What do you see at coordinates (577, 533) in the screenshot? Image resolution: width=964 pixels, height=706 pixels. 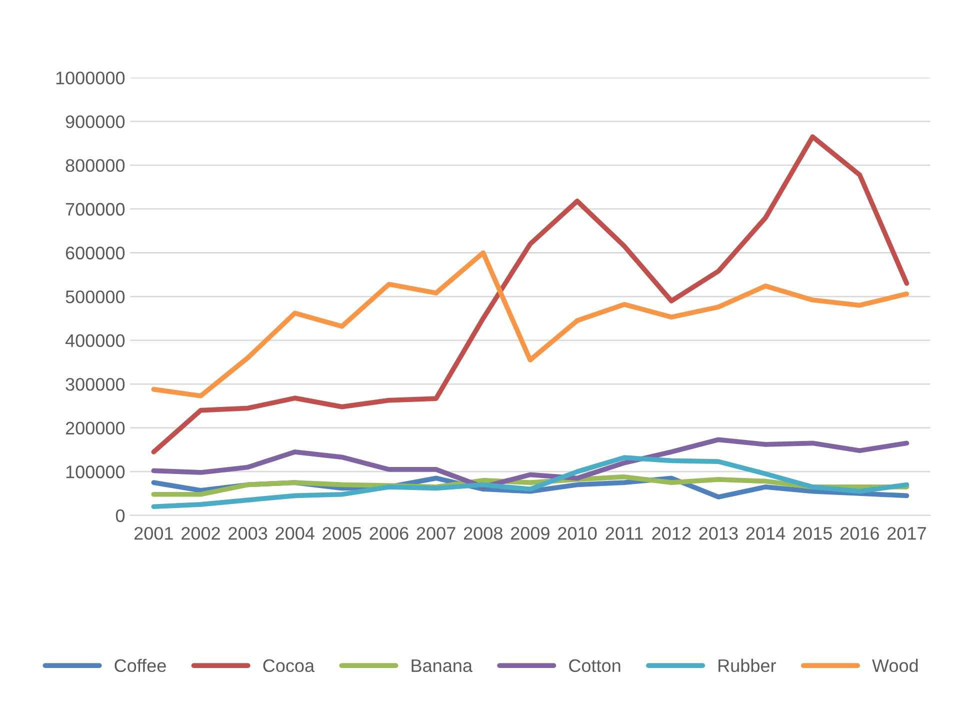 I see `x-tick-label: 2010` at bounding box center [577, 533].